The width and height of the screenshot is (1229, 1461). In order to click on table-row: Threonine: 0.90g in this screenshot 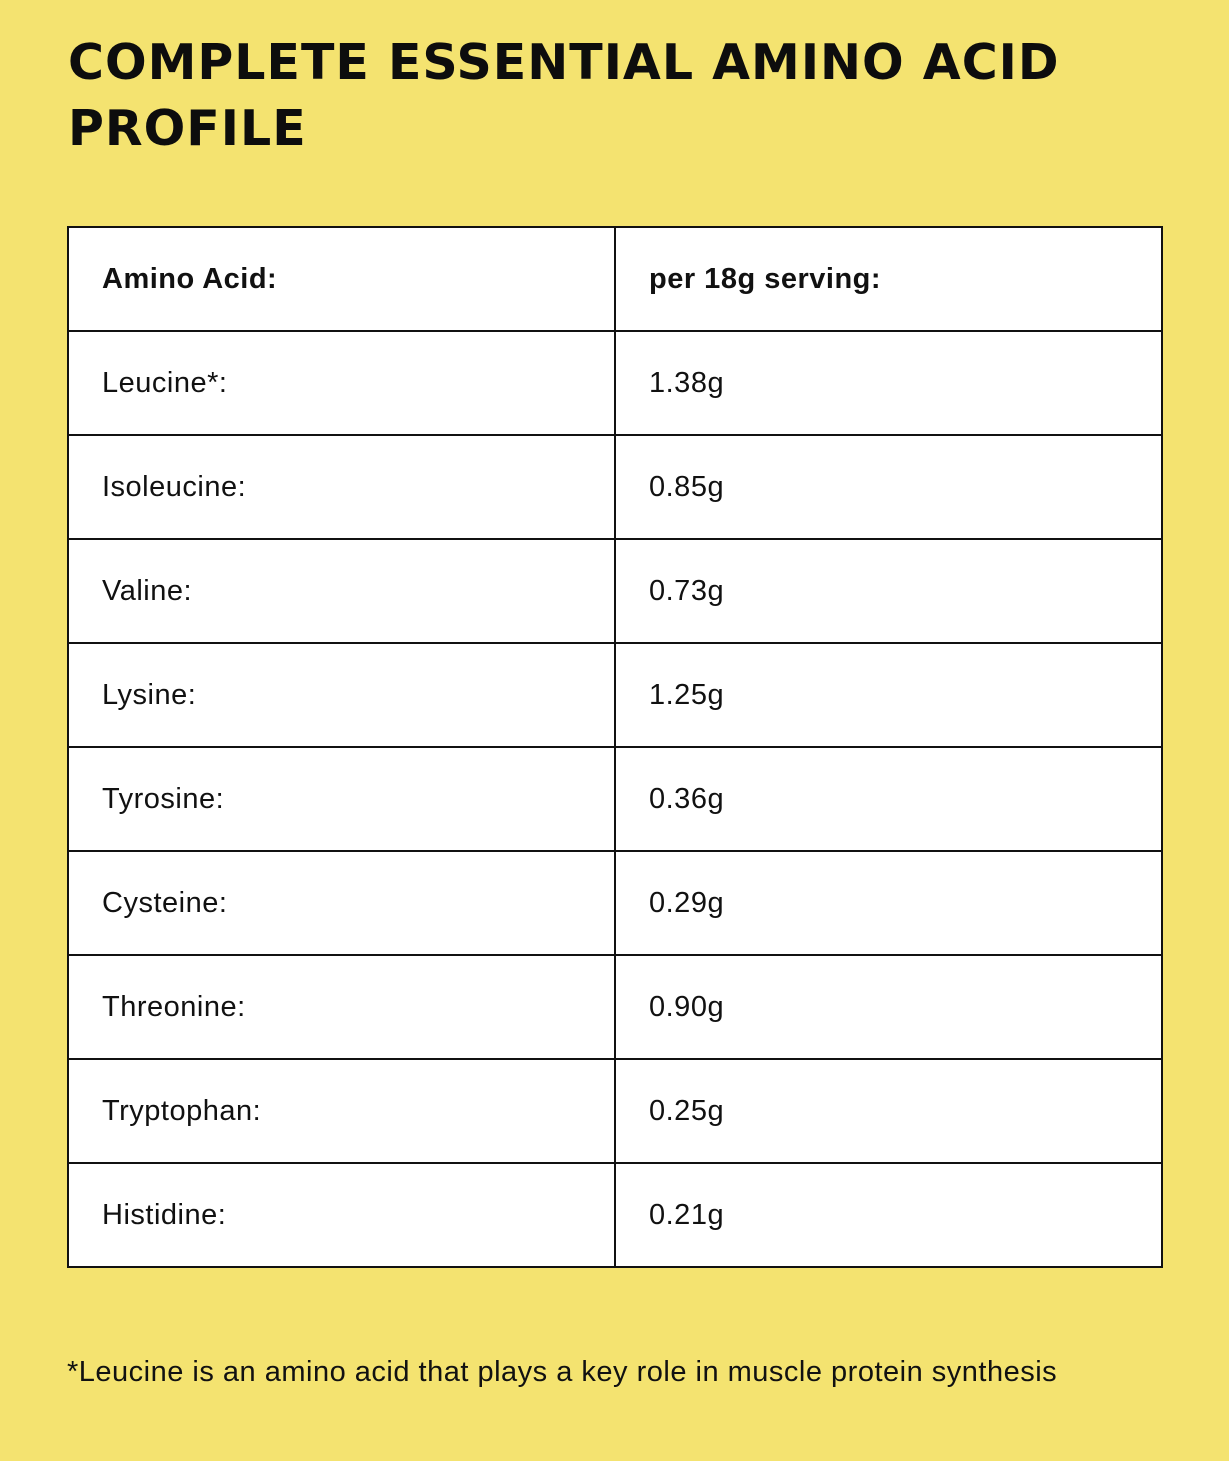, I will do `click(615, 1007)`.